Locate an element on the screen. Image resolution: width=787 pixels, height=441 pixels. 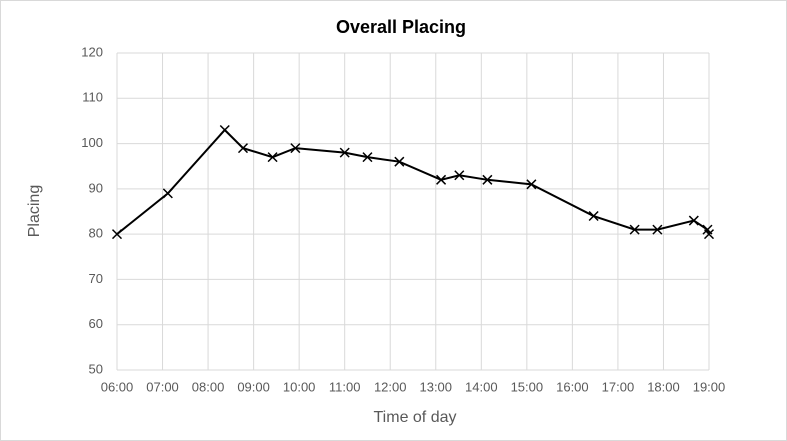
y-tick-label: 90 is located at coordinates (96, 187).